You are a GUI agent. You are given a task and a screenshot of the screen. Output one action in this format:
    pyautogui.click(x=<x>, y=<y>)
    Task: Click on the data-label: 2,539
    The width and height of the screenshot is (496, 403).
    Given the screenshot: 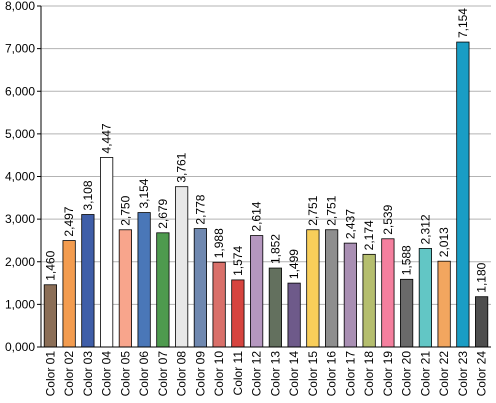 What is the action you would take?
    pyautogui.click(x=388, y=219)
    